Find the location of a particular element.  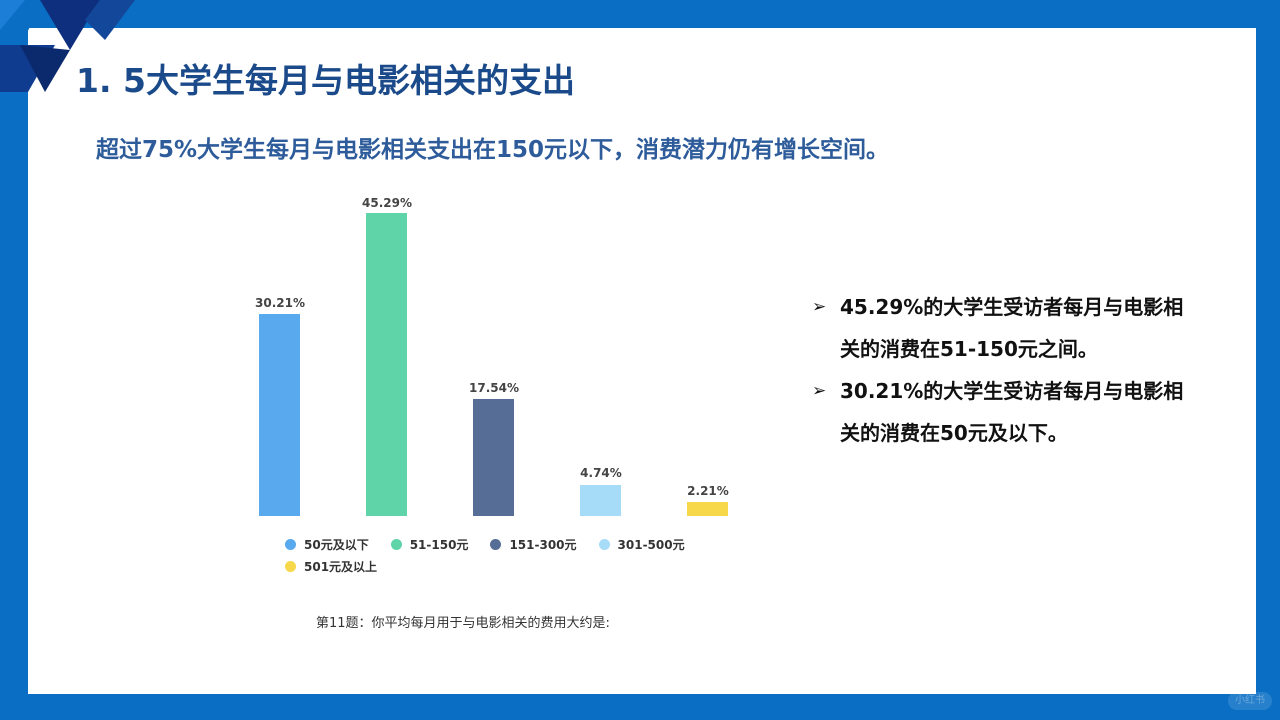

bar-value-label: 45.29% is located at coordinates (387, 203).